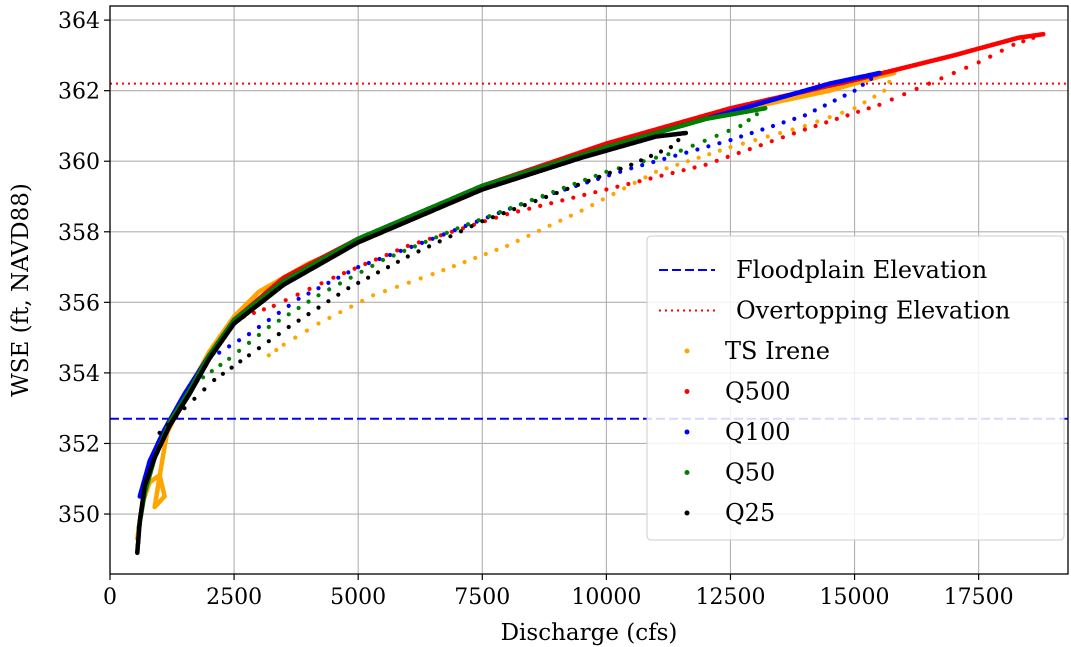 The height and width of the screenshot is (647, 1071). What do you see at coordinates (79, 515) in the screenshot?
I see `y-tick-label: 350` at bounding box center [79, 515].